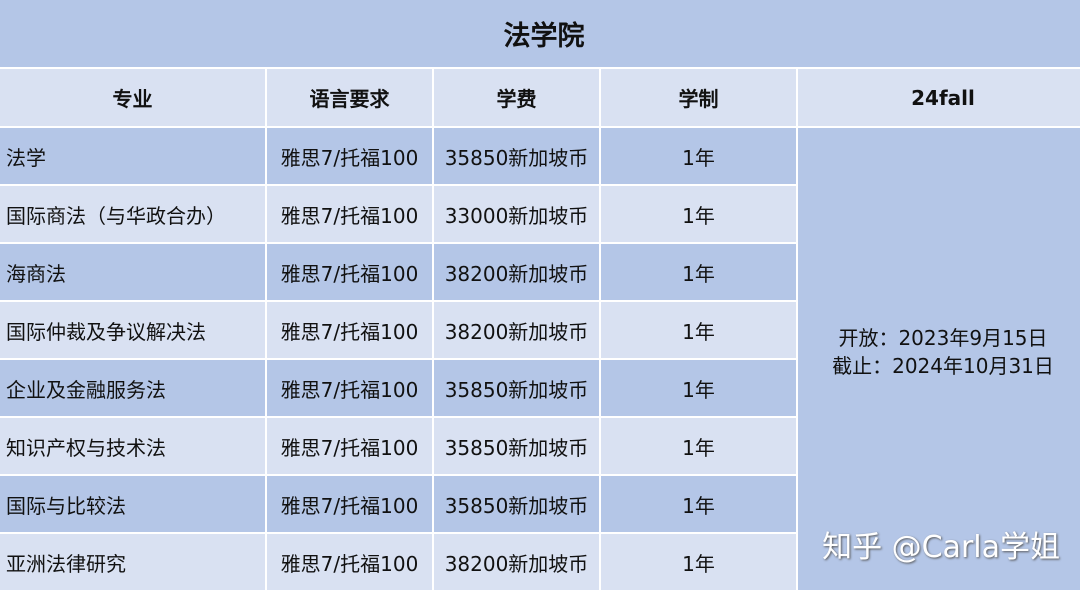 The image size is (1080, 590). What do you see at coordinates (132, 156) in the screenshot?
I see `cell-major: 法学` at bounding box center [132, 156].